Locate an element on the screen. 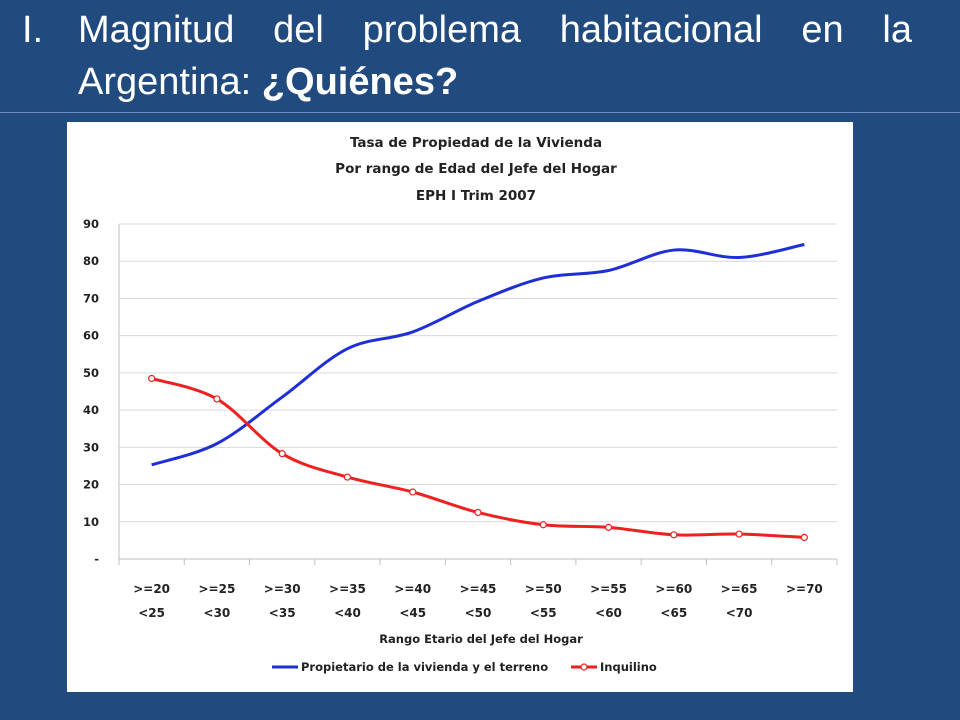 The height and width of the screenshot is (720, 960). slide-title-number: I. is located at coordinates (33, 30).